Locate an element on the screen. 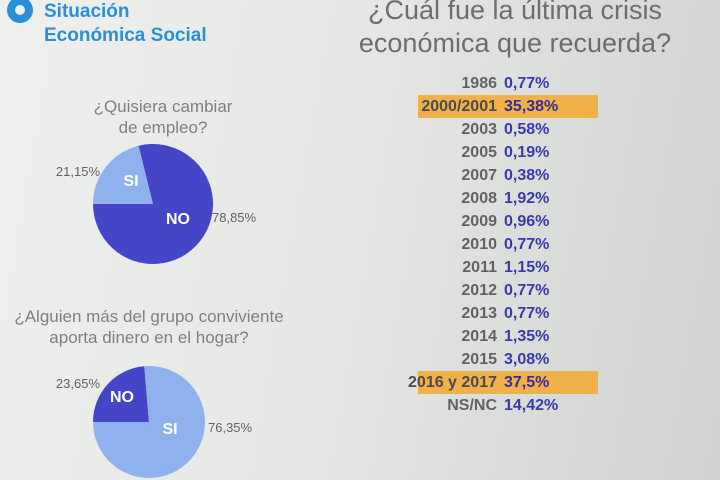 The image size is (720, 480). pie2-slice-si is located at coordinates (149, 422).